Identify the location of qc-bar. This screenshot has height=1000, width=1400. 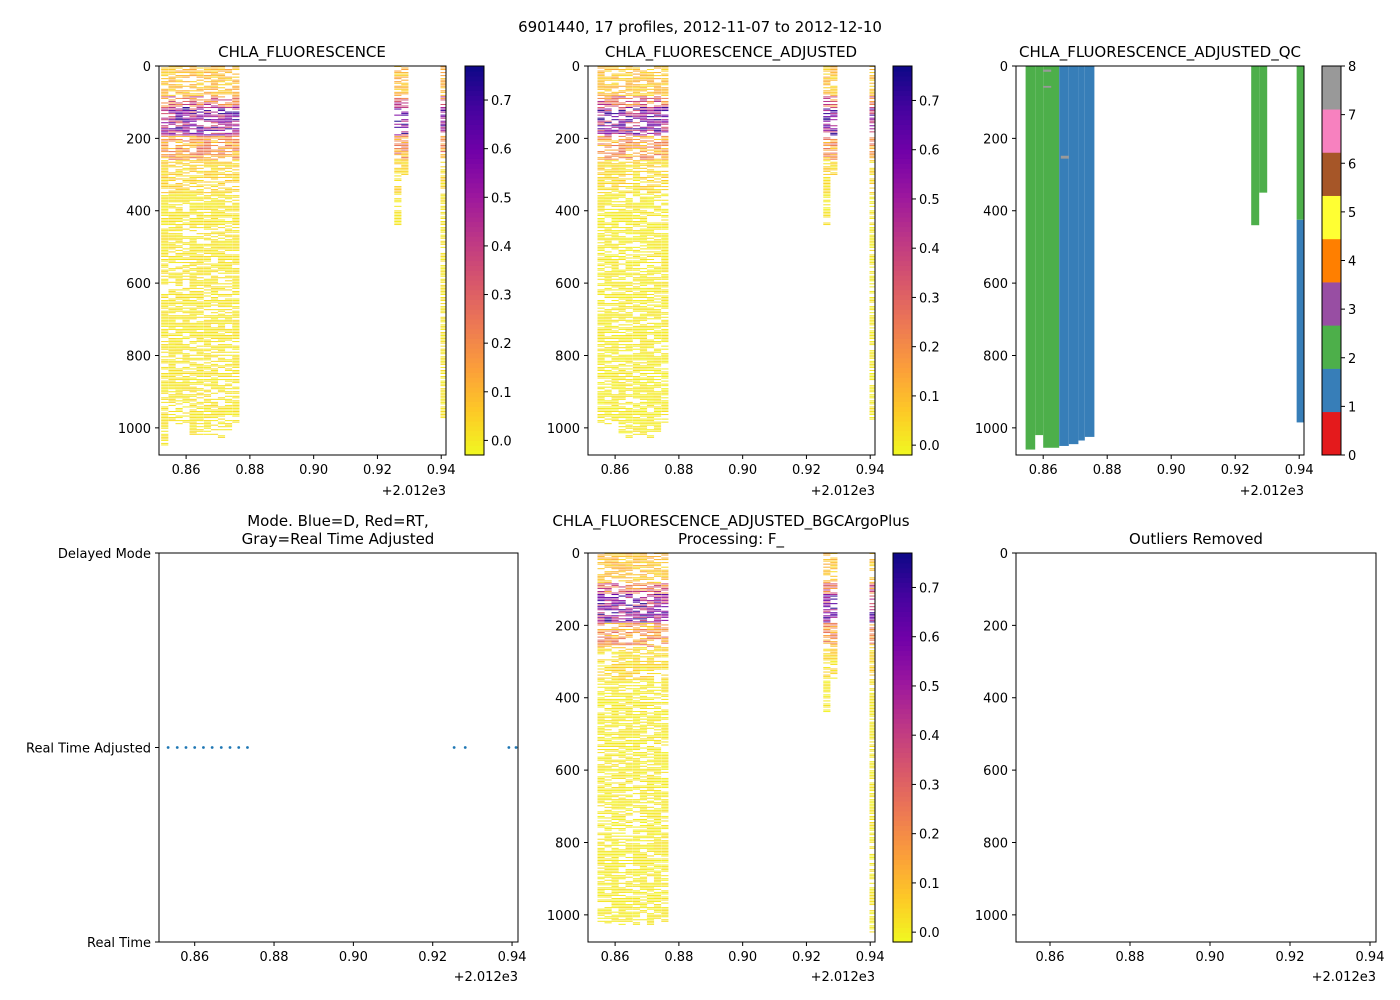
(1047, 70).